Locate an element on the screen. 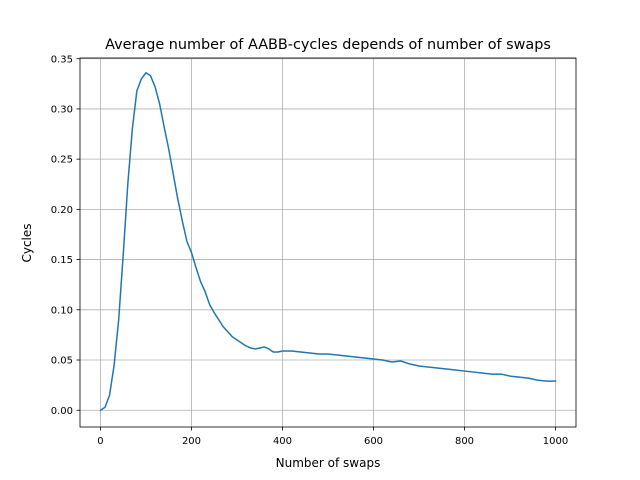 This screenshot has height=480, width=640. y-tick-label: 0.35 is located at coordinates (62, 59).